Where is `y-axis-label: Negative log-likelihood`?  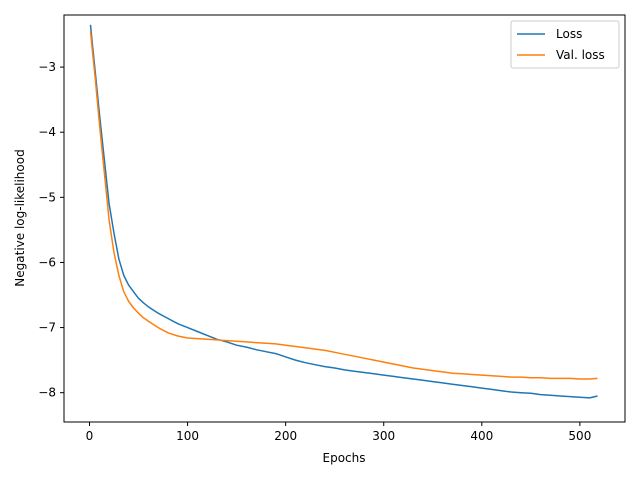
y-axis-label: Negative log-likelihood is located at coordinates (20, 217).